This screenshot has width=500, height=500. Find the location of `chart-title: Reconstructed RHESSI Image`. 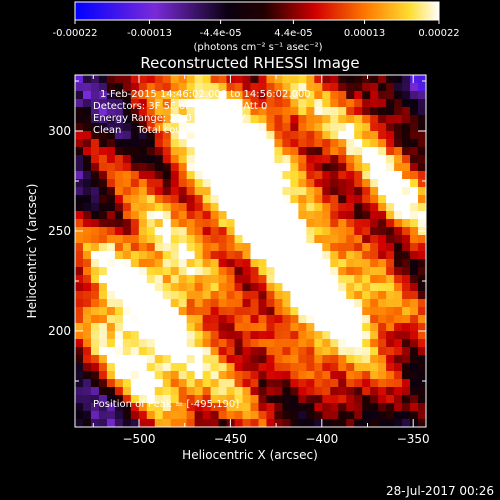

chart-title: Reconstructed RHESSI Image is located at coordinates (249, 63).